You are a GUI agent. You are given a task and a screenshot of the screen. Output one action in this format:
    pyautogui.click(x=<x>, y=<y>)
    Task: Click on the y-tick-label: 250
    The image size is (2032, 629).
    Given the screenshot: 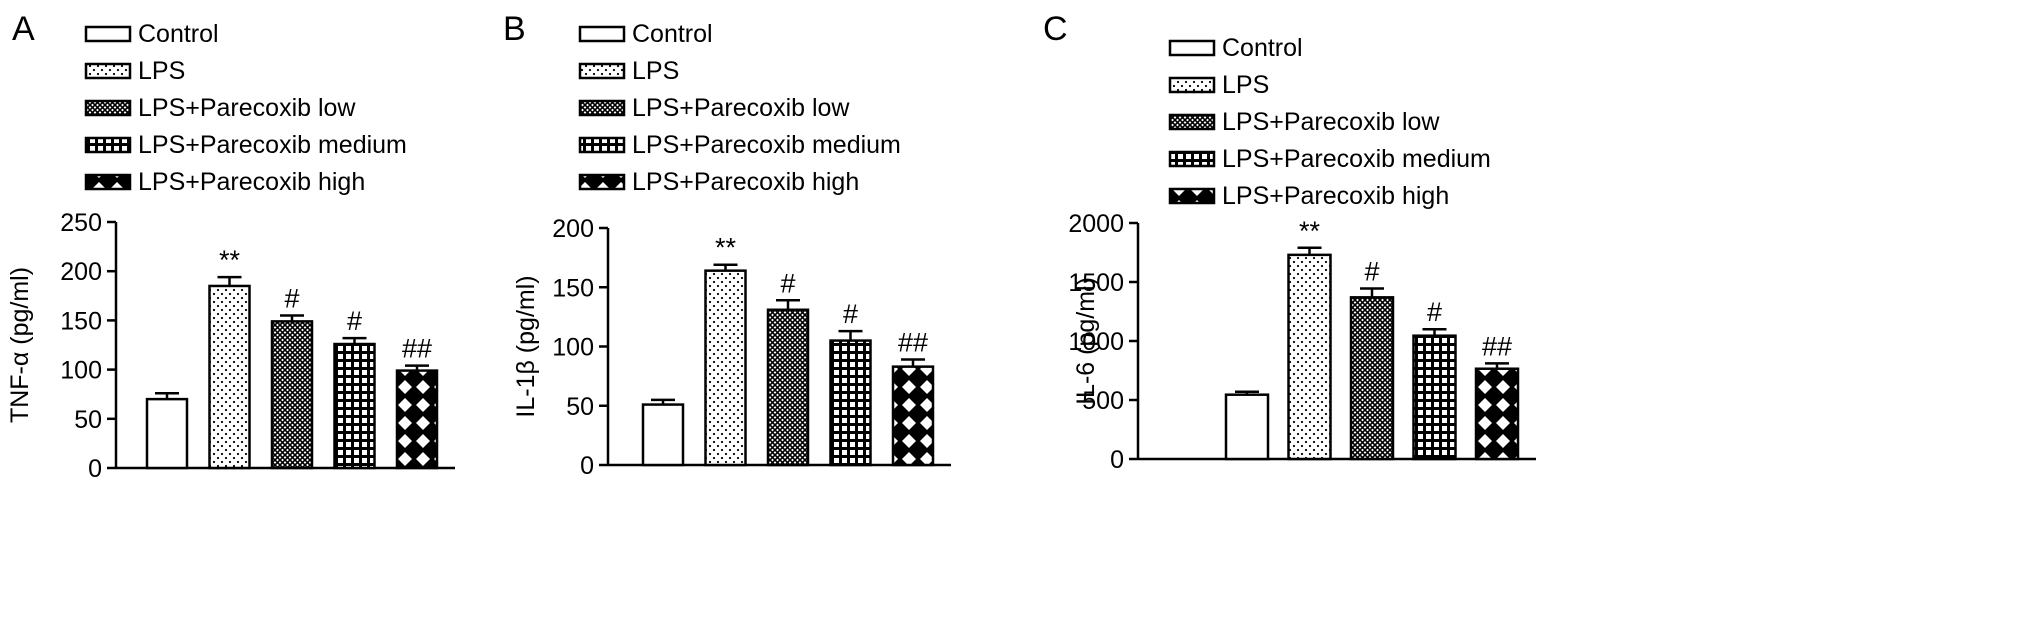 What is the action you would take?
    pyautogui.click(x=81, y=223)
    